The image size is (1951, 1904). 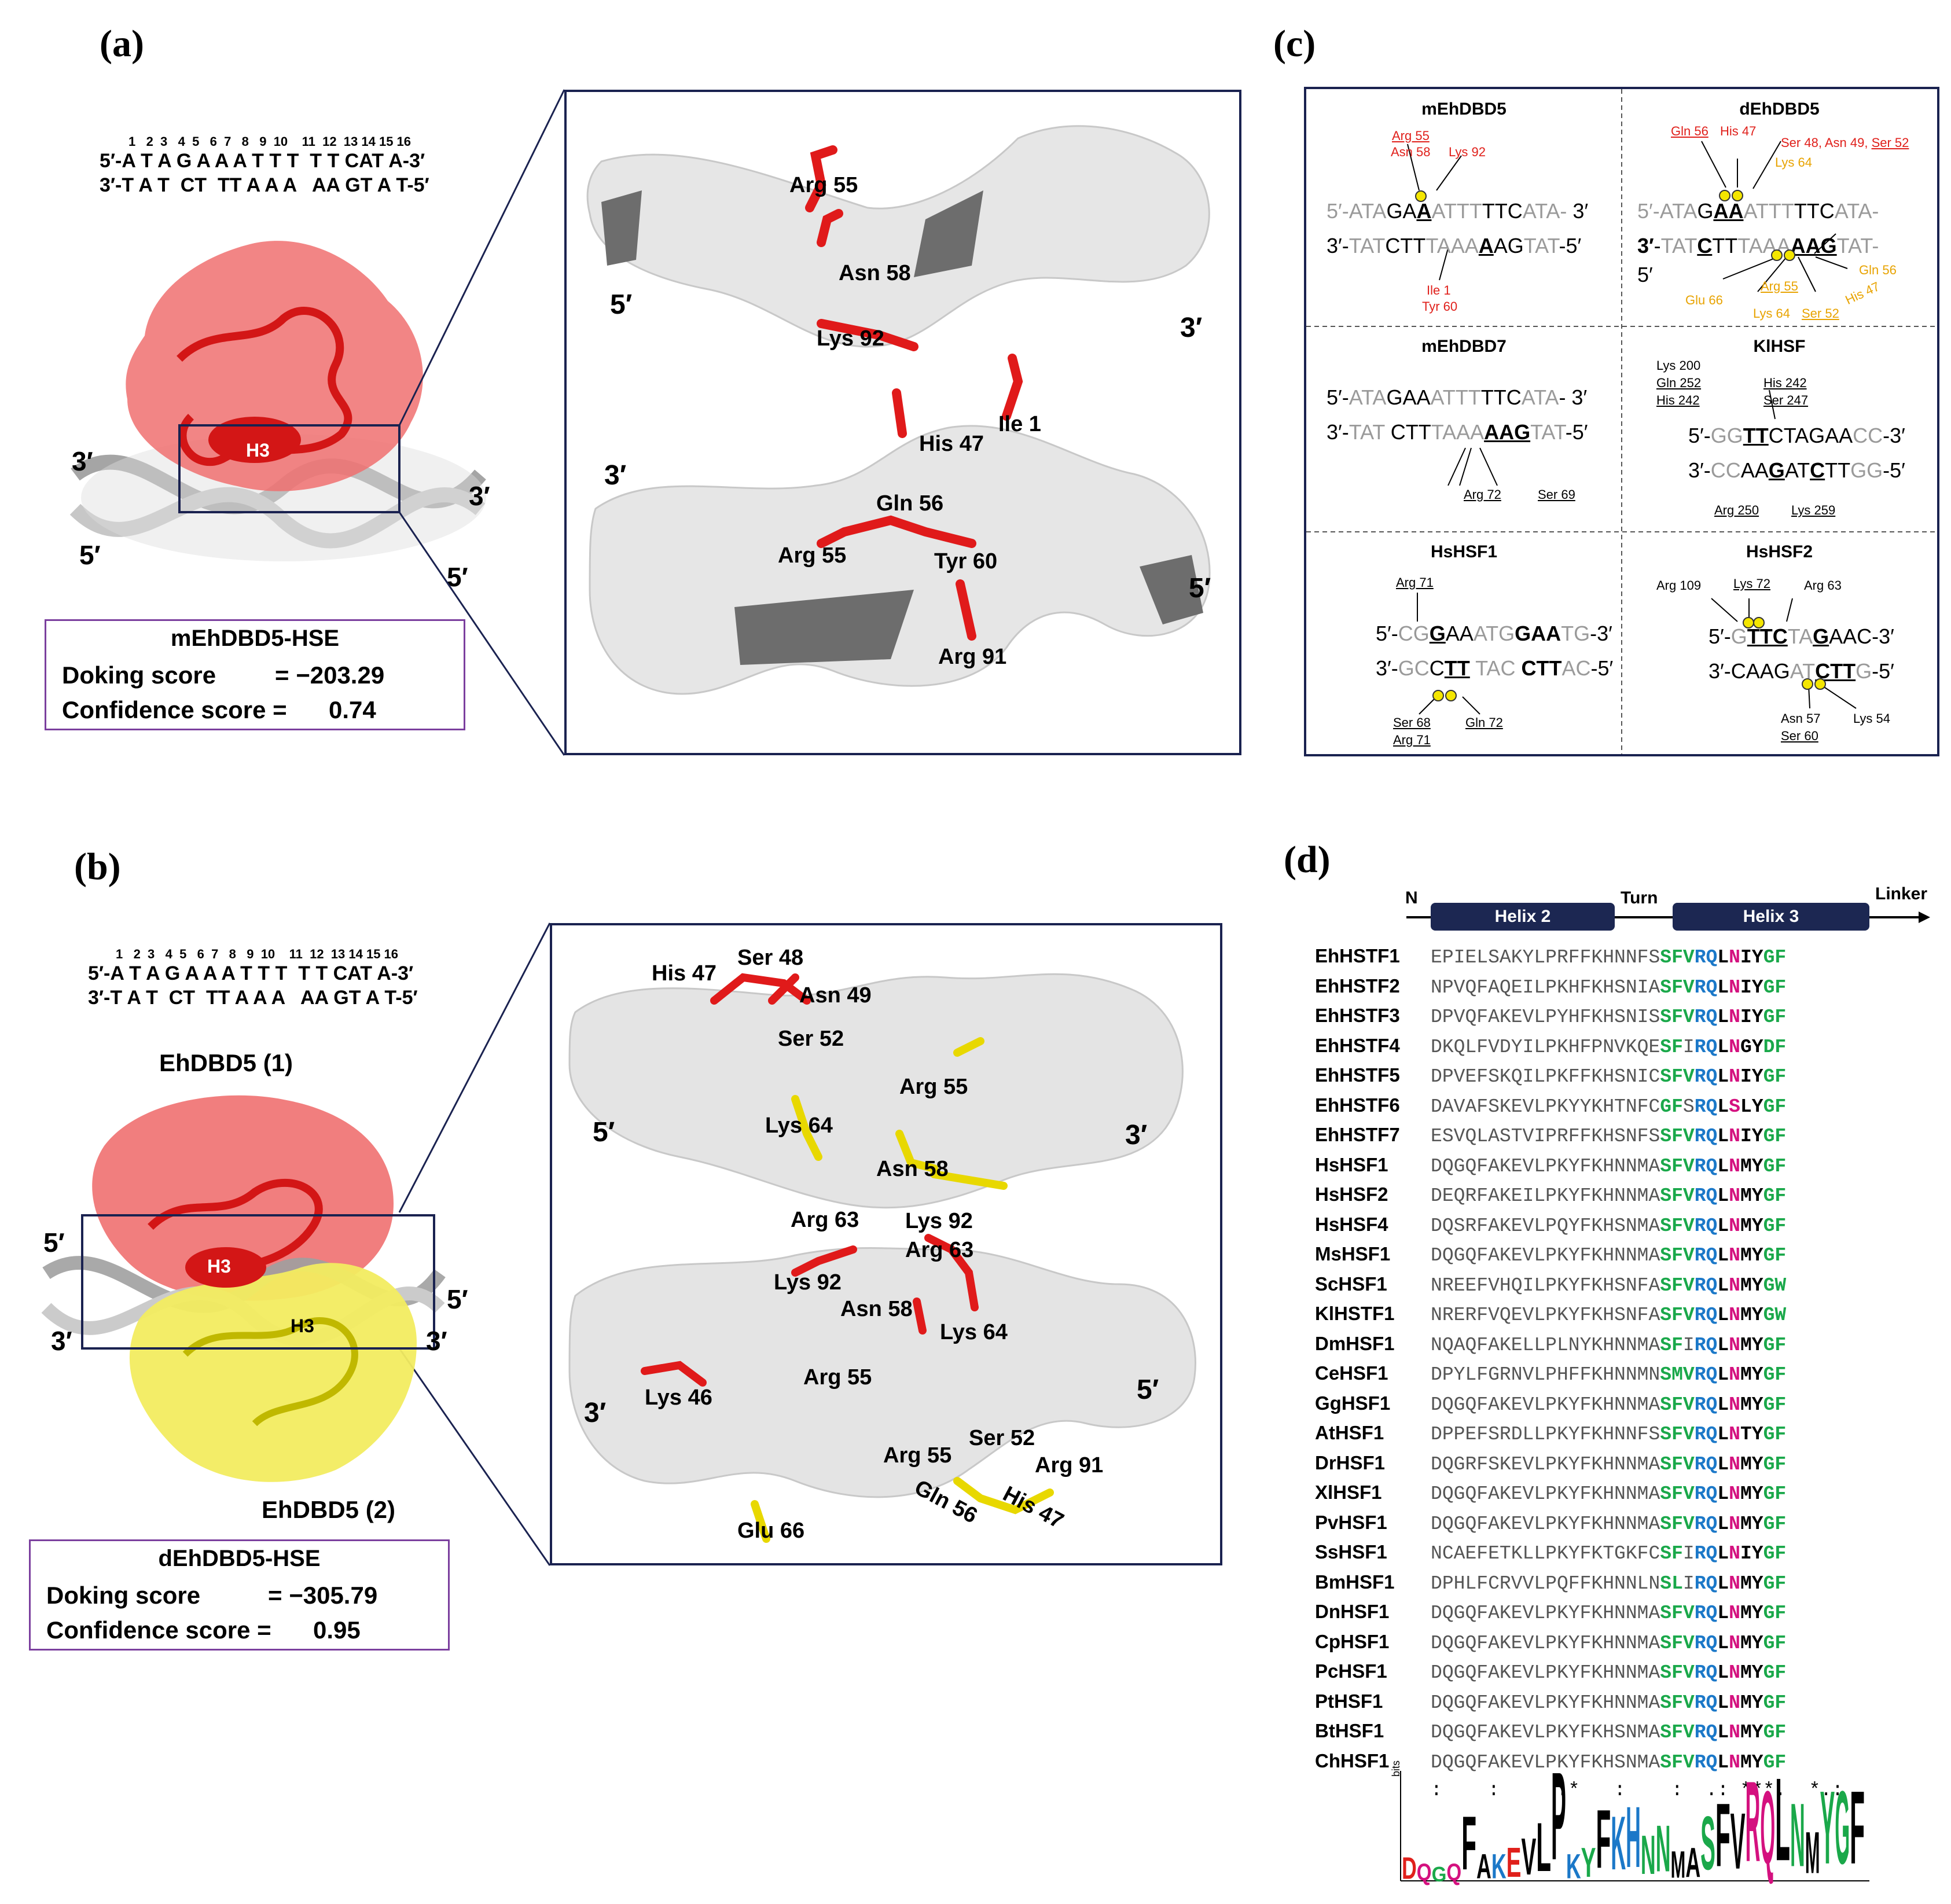 What do you see at coordinates (914, 393) in the screenshot?
I see `residue-sticks-a` at bounding box center [914, 393].